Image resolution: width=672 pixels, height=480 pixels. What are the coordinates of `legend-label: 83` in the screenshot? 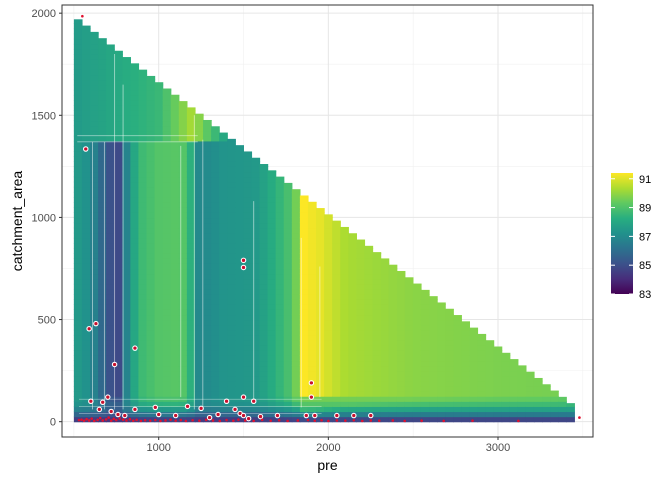 It's located at (645, 295).